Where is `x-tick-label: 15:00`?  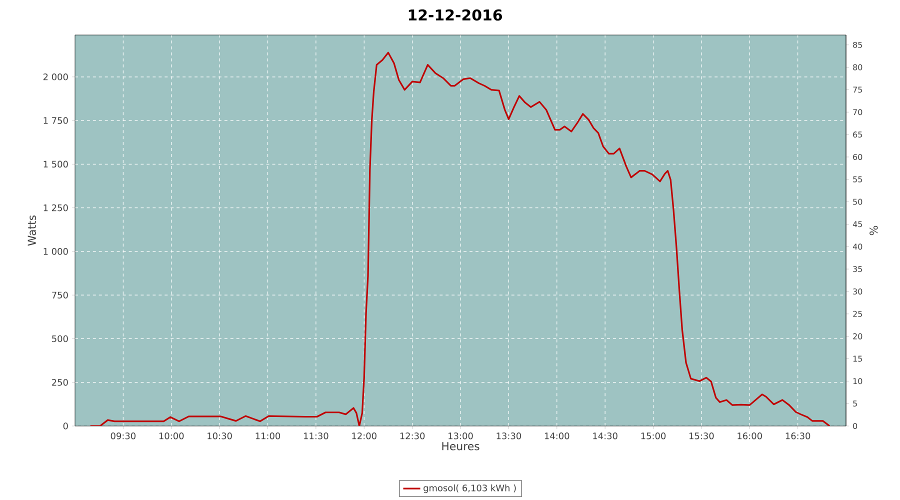 x-tick-label: 15:00 is located at coordinates (653, 436).